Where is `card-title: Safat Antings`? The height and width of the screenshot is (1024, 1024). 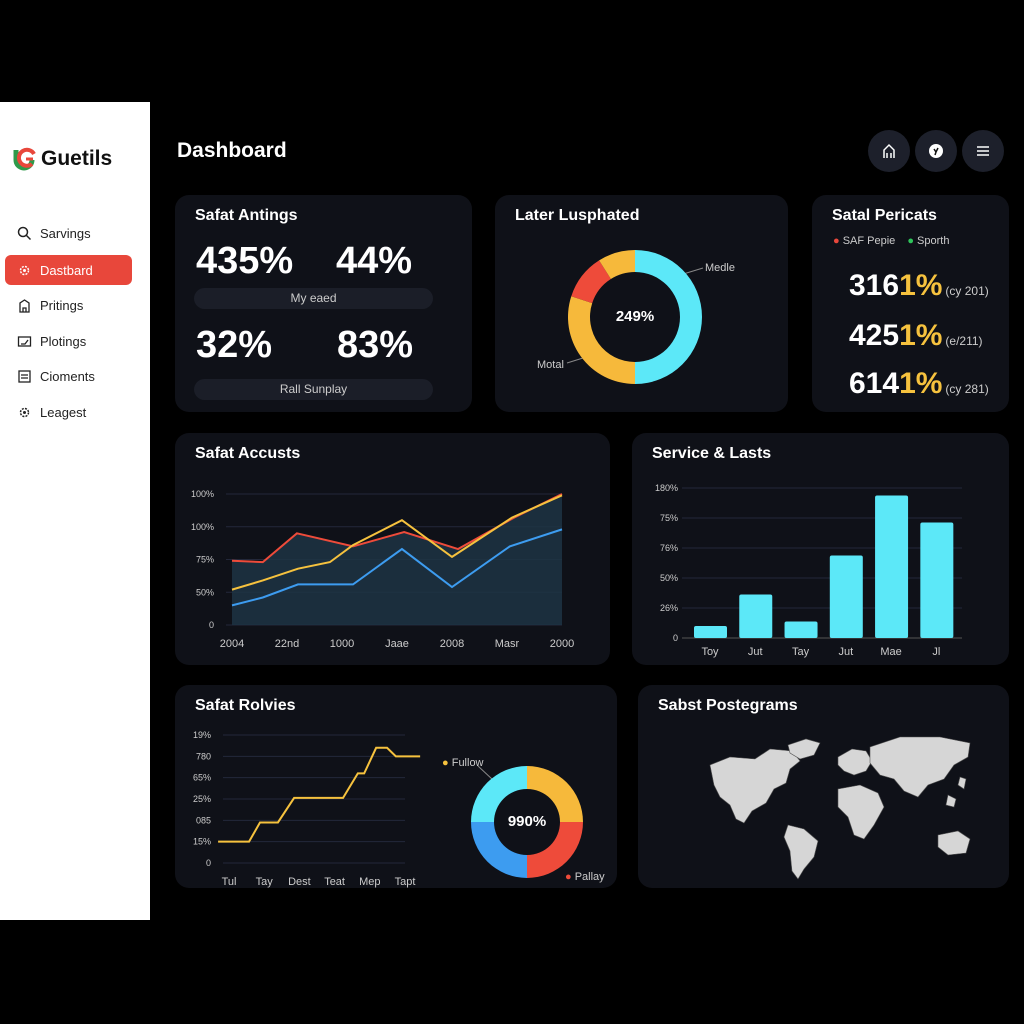 card-title: Safat Antings is located at coordinates (246, 215).